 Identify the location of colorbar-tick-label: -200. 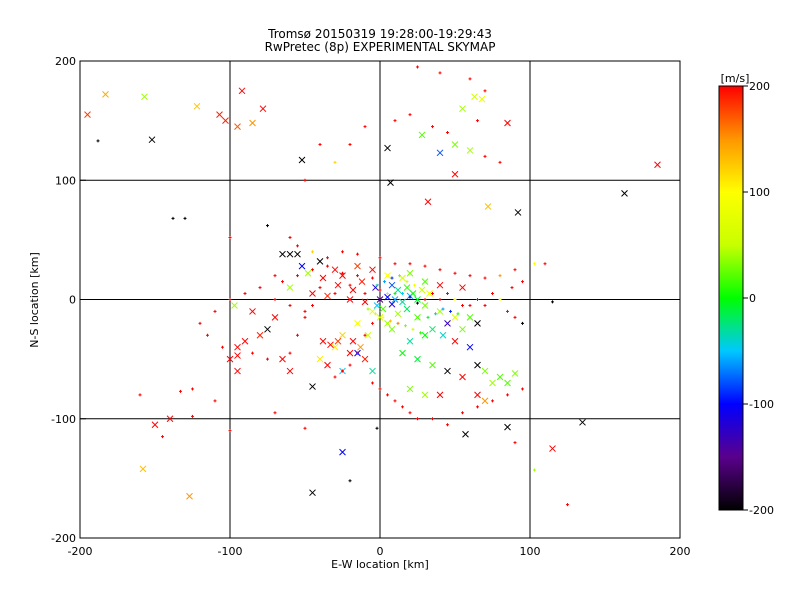
(761, 510).